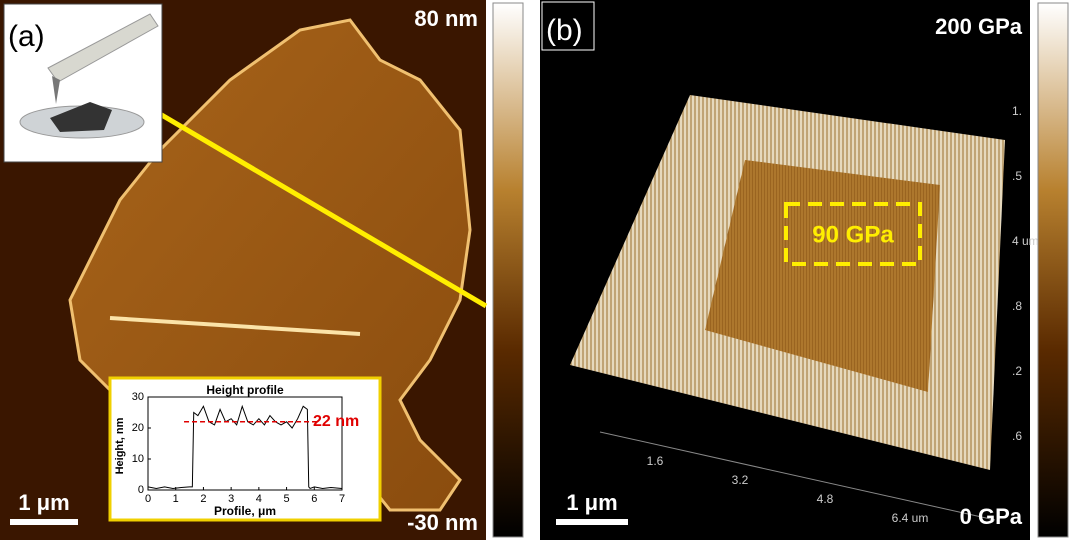  I want to click on plot-frame, so click(245, 443).